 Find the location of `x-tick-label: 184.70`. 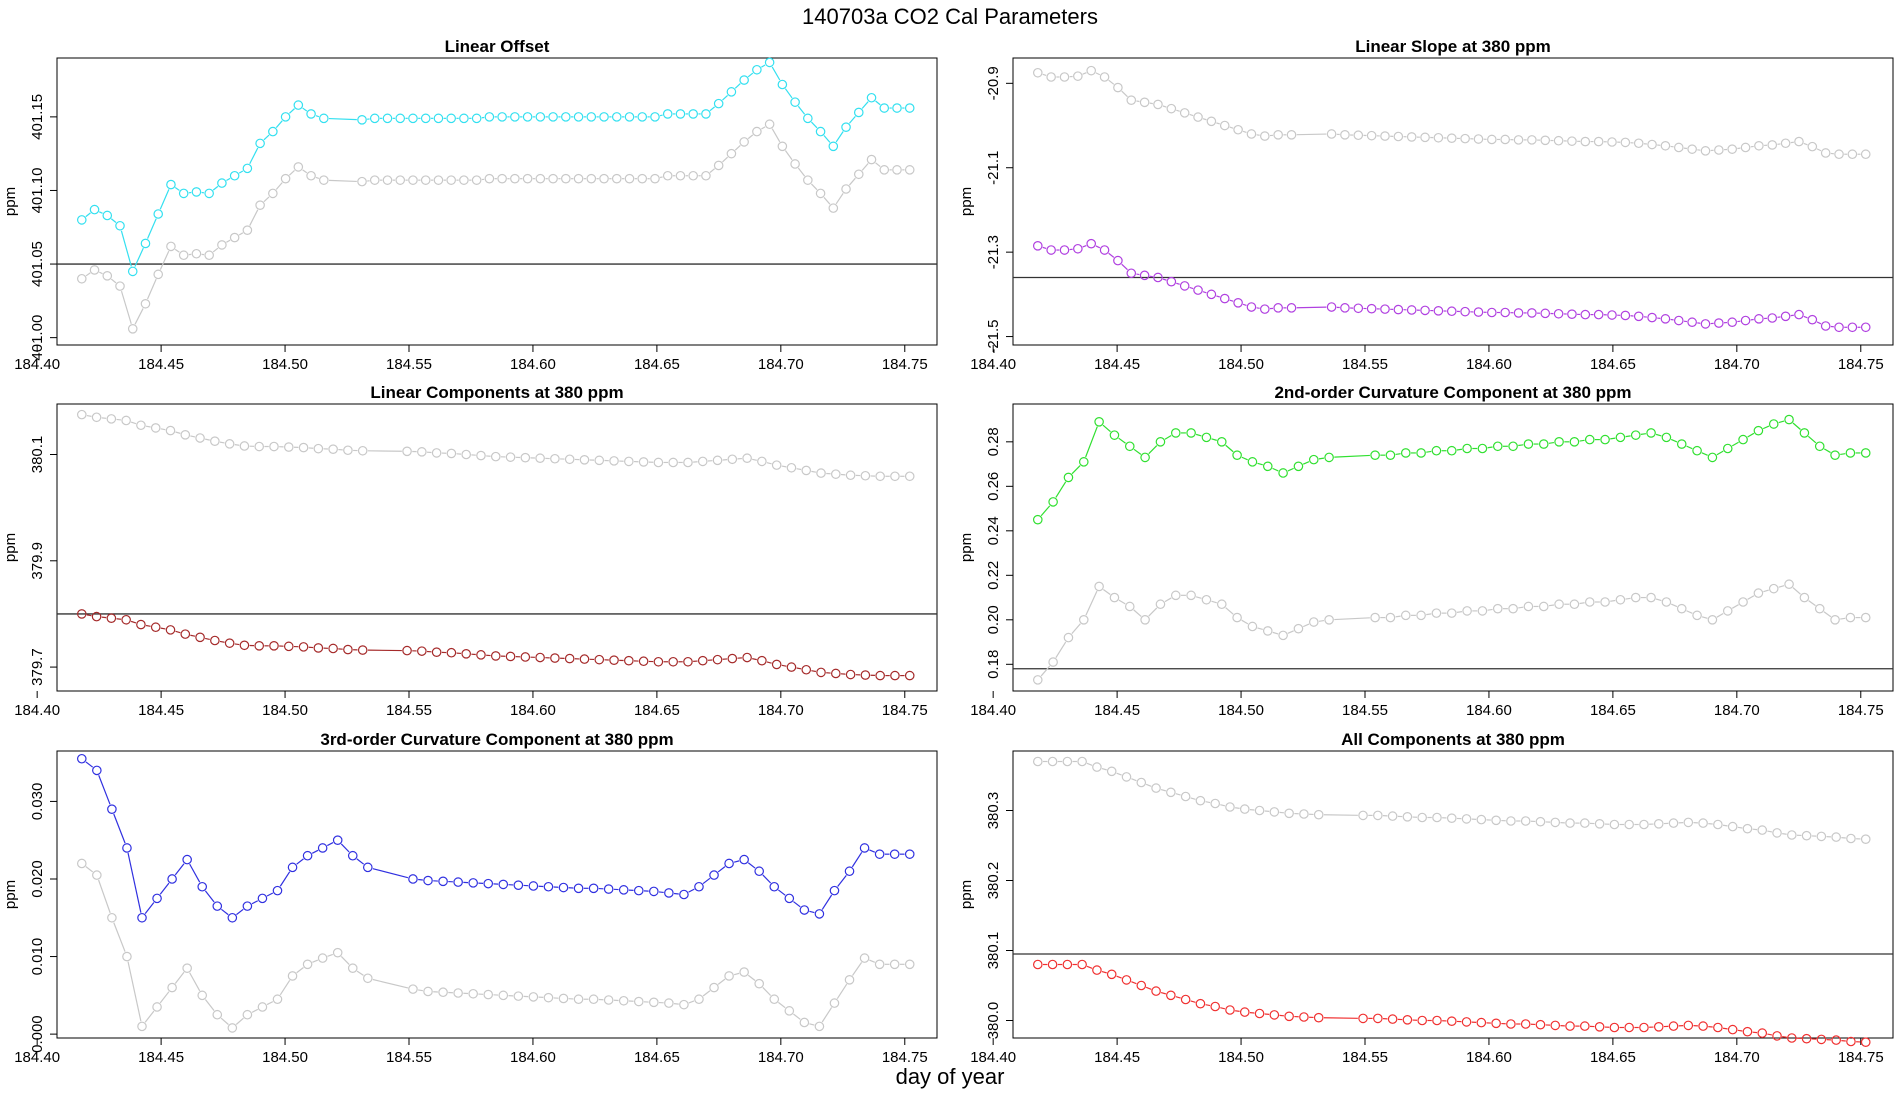

x-tick-label: 184.70 is located at coordinates (1737, 364).